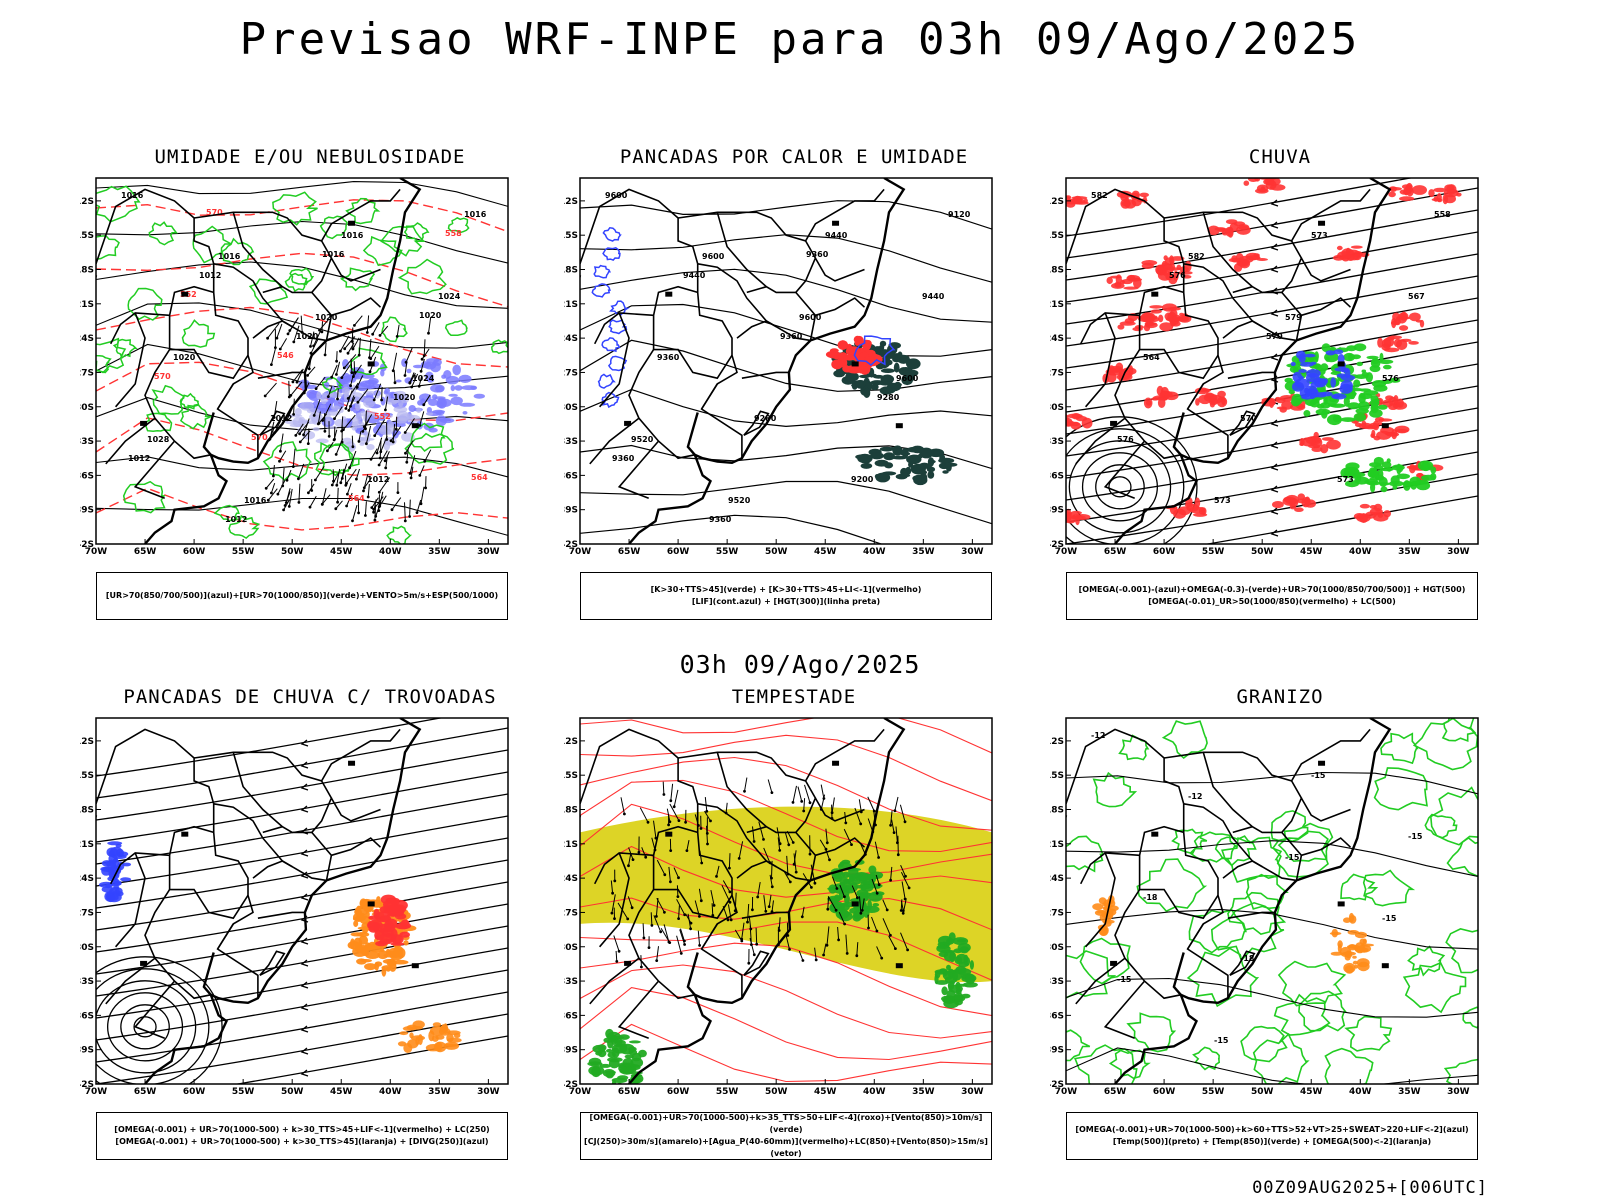 The image size is (1600, 1200). What do you see at coordinates (283, 901) in the screenshot?
I see `coastline` at bounding box center [283, 901].